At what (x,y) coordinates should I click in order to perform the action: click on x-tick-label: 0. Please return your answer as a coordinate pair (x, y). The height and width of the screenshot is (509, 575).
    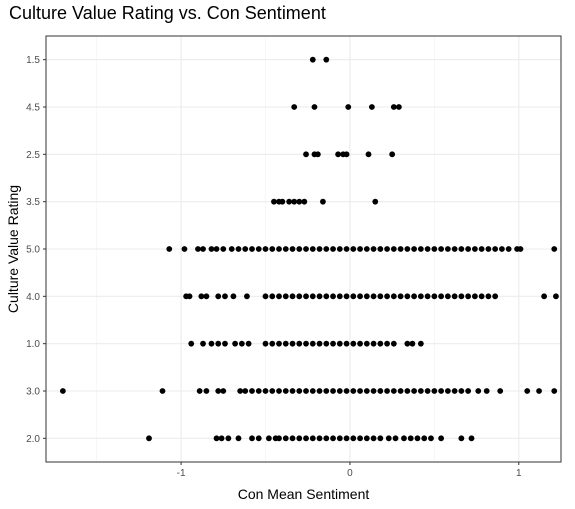
    Looking at the image, I should click on (350, 473).